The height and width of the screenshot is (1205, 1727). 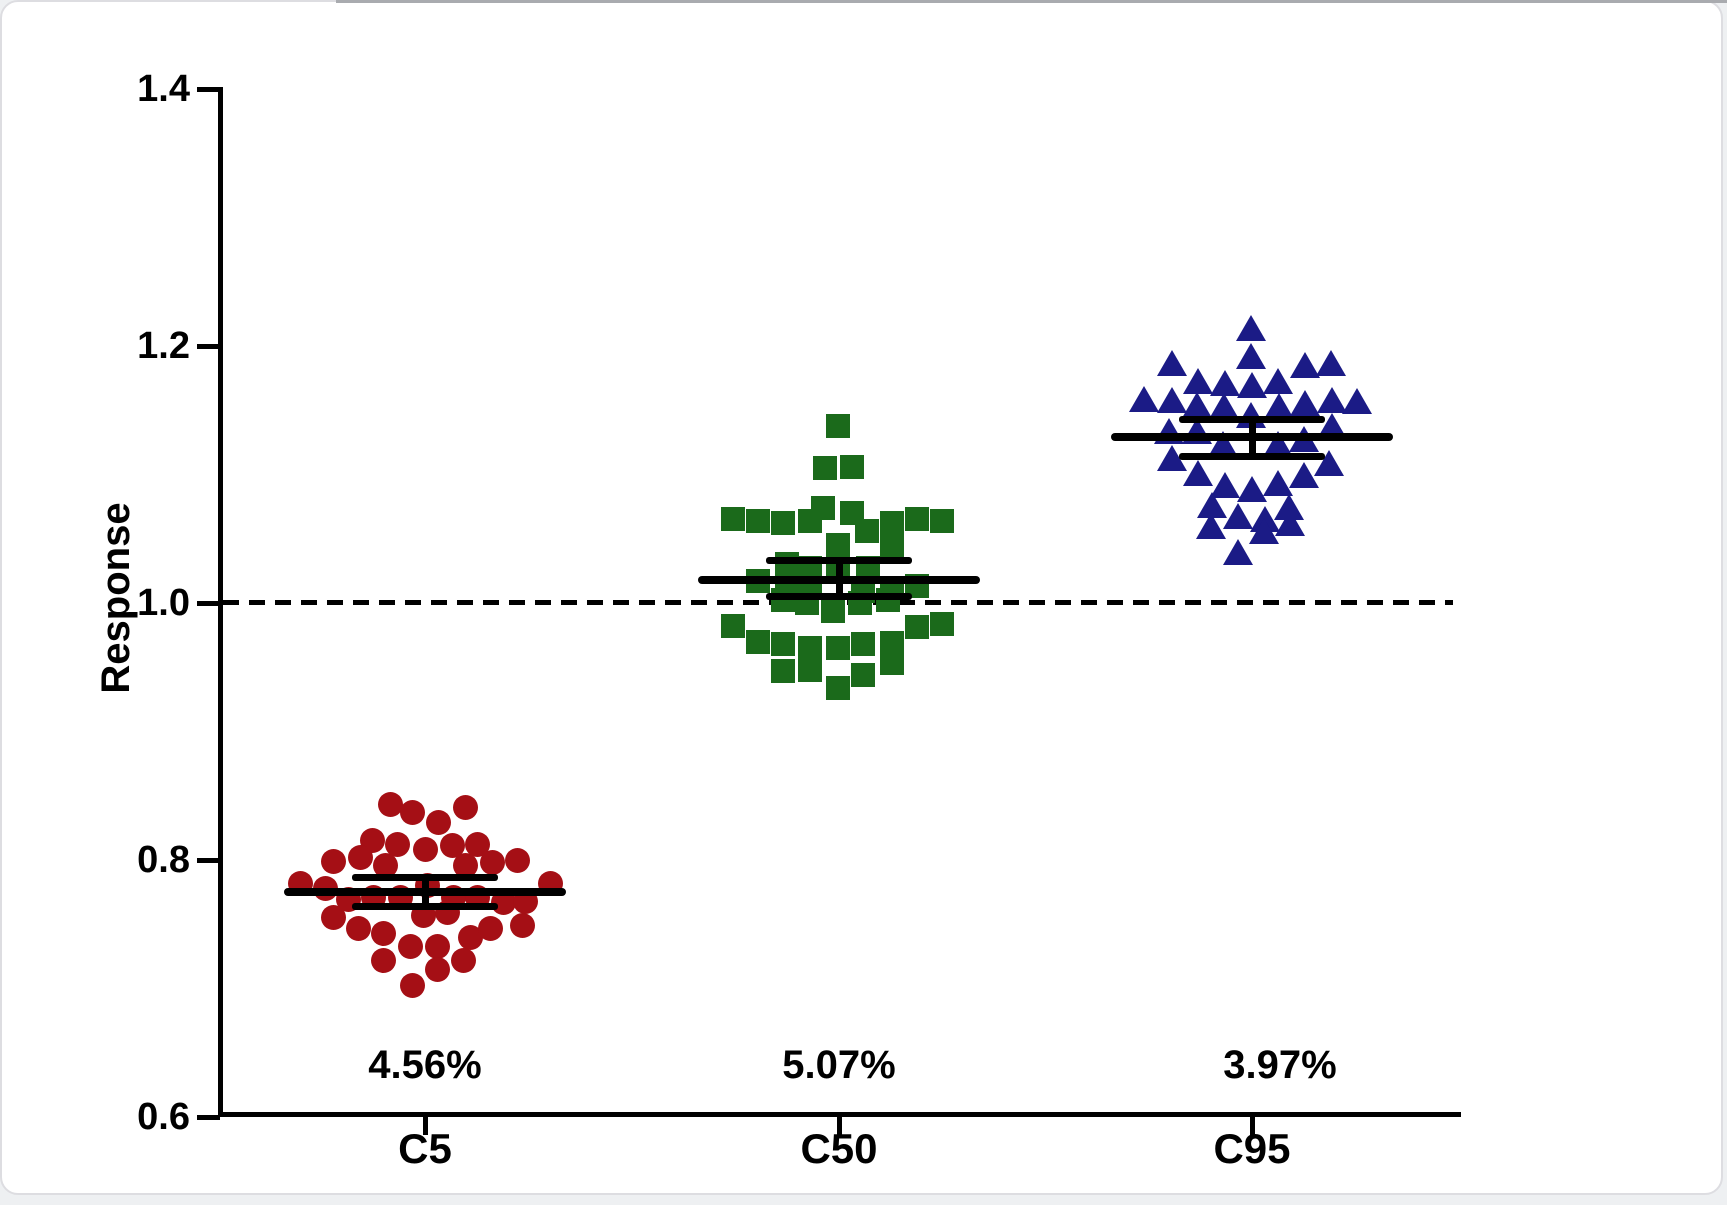 What do you see at coordinates (163, 89) in the screenshot?
I see `y-tick-label: 1.4` at bounding box center [163, 89].